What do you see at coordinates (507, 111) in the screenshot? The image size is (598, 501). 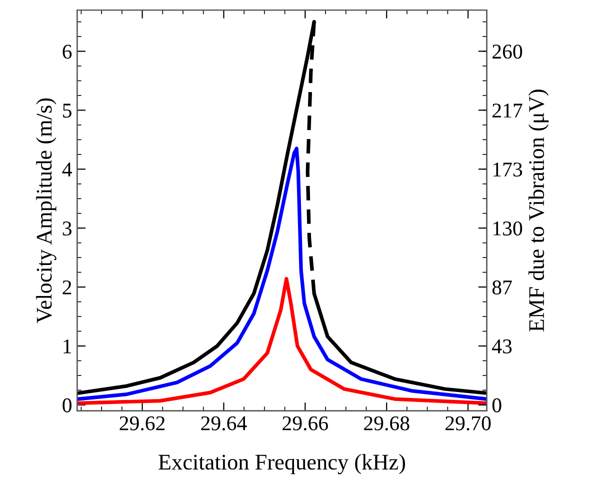 I see `y2-tick-label: 217` at bounding box center [507, 111].